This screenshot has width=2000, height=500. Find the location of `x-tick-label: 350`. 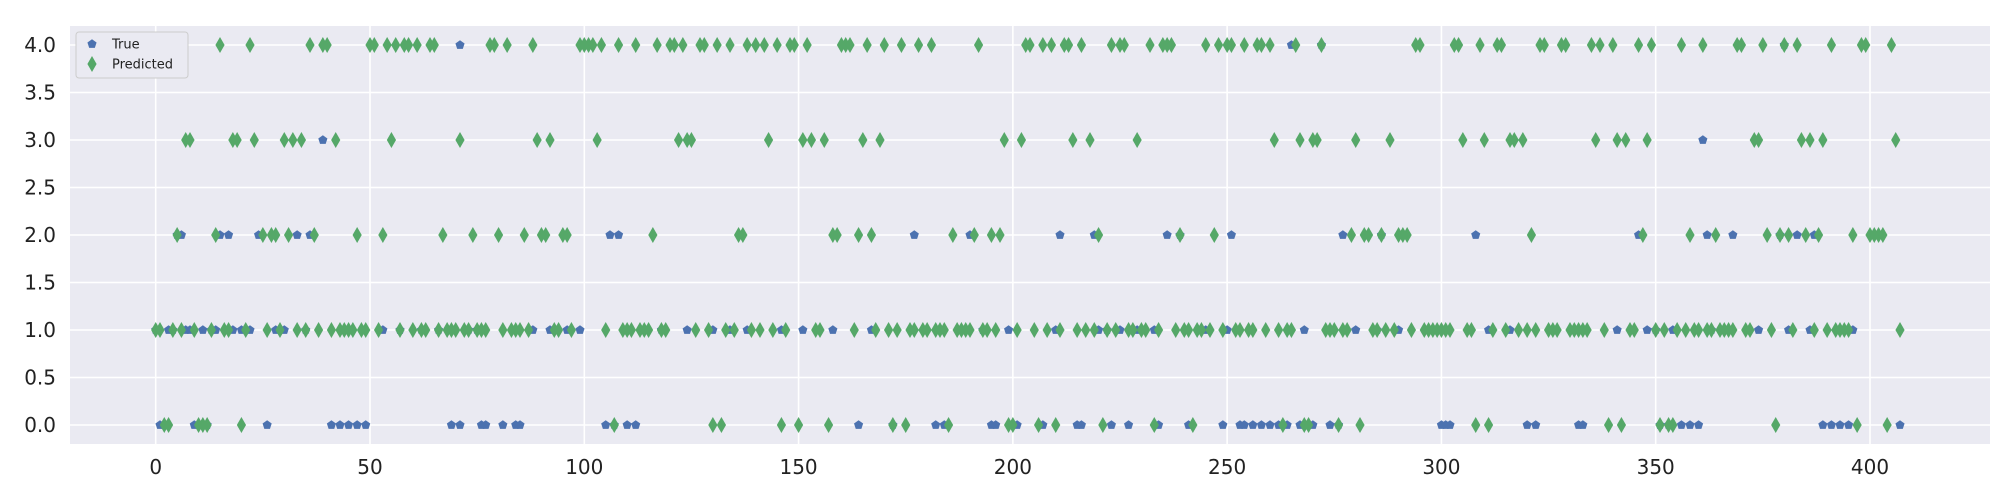

x-tick-label: 350 is located at coordinates (1656, 467).